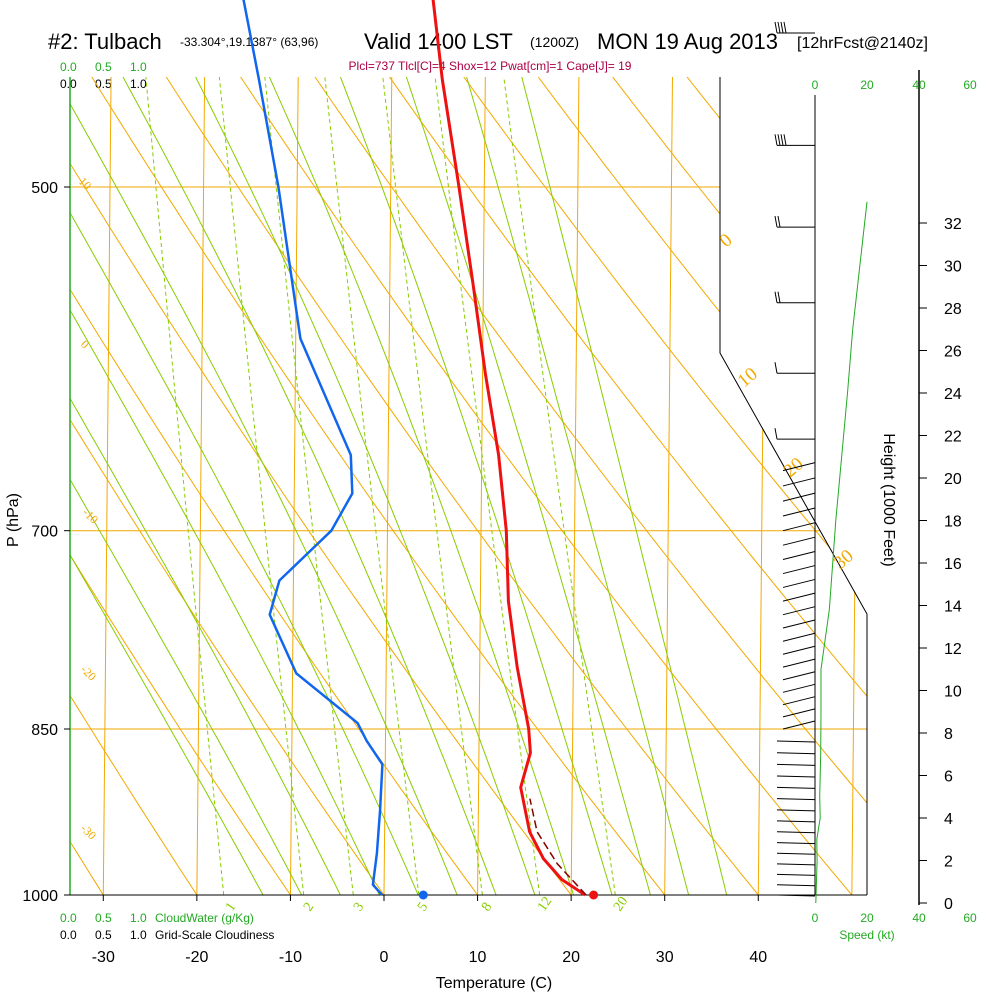 This screenshot has height=1000, width=1000. What do you see at coordinates (68, 935) in the screenshot?
I see `bottom-black-scale-0: 0.0` at bounding box center [68, 935].